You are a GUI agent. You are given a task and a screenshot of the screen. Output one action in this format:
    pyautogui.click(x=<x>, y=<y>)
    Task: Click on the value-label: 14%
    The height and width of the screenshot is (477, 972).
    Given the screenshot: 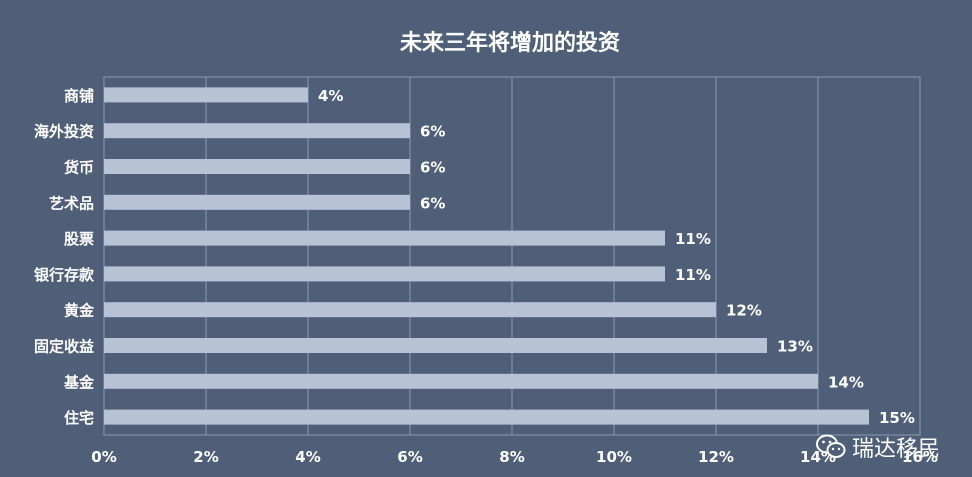 What is the action you would take?
    pyautogui.click(x=846, y=382)
    